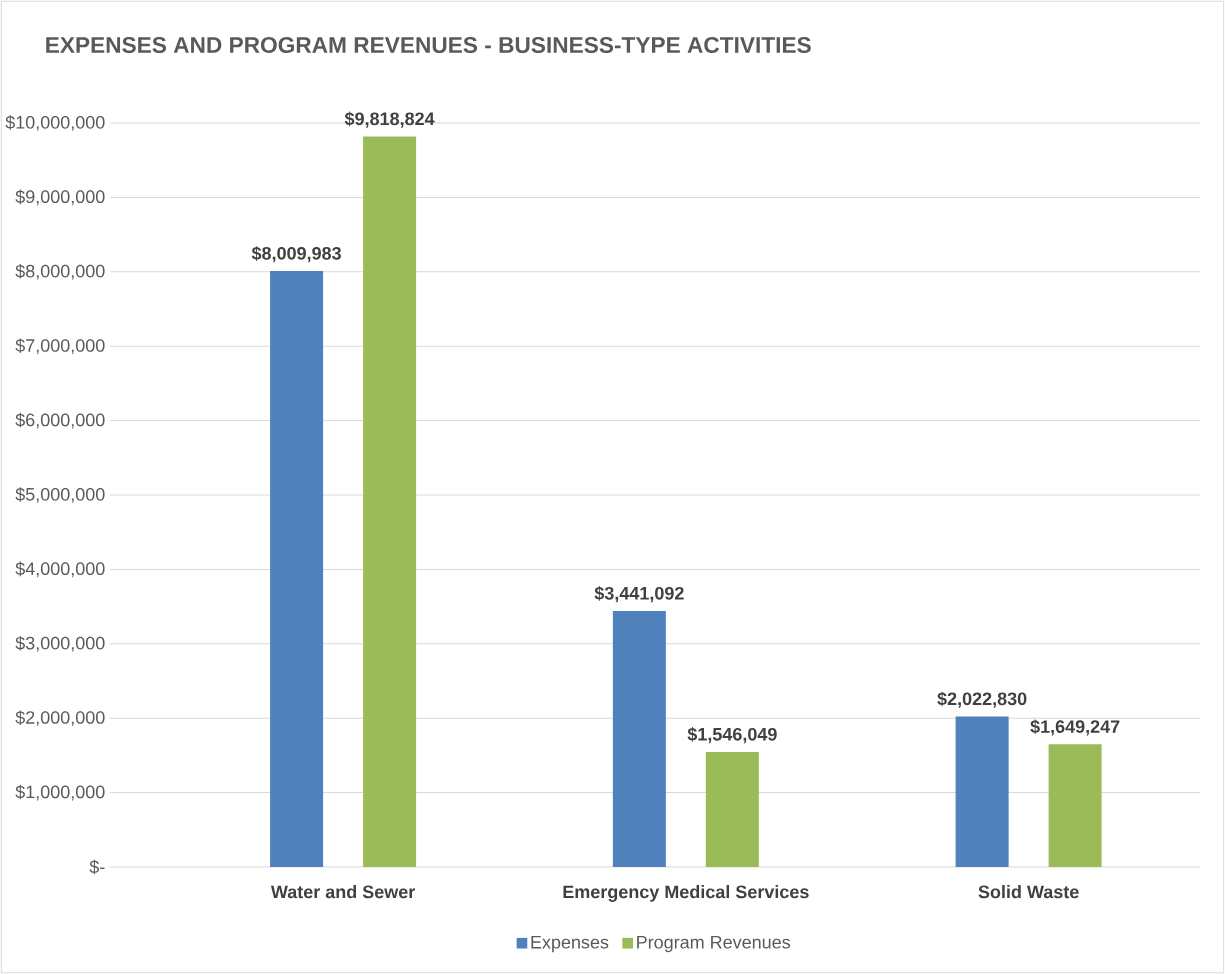 This screenshot has height=974, width=1225. What do you see at coordinates (60, 271) in the screenshot?
I see `y-tick-label: $8,000,000` at bounding box center [60, 271].